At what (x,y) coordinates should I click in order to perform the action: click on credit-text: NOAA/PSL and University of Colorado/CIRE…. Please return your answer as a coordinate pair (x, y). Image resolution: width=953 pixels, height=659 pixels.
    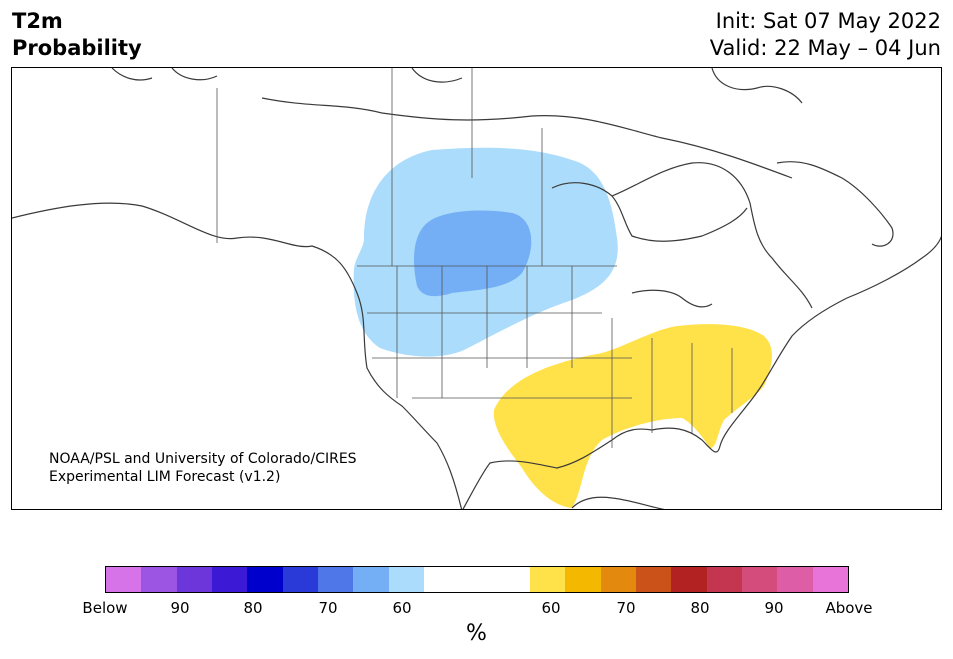
    Looking at the image, I should click on (203, 468).